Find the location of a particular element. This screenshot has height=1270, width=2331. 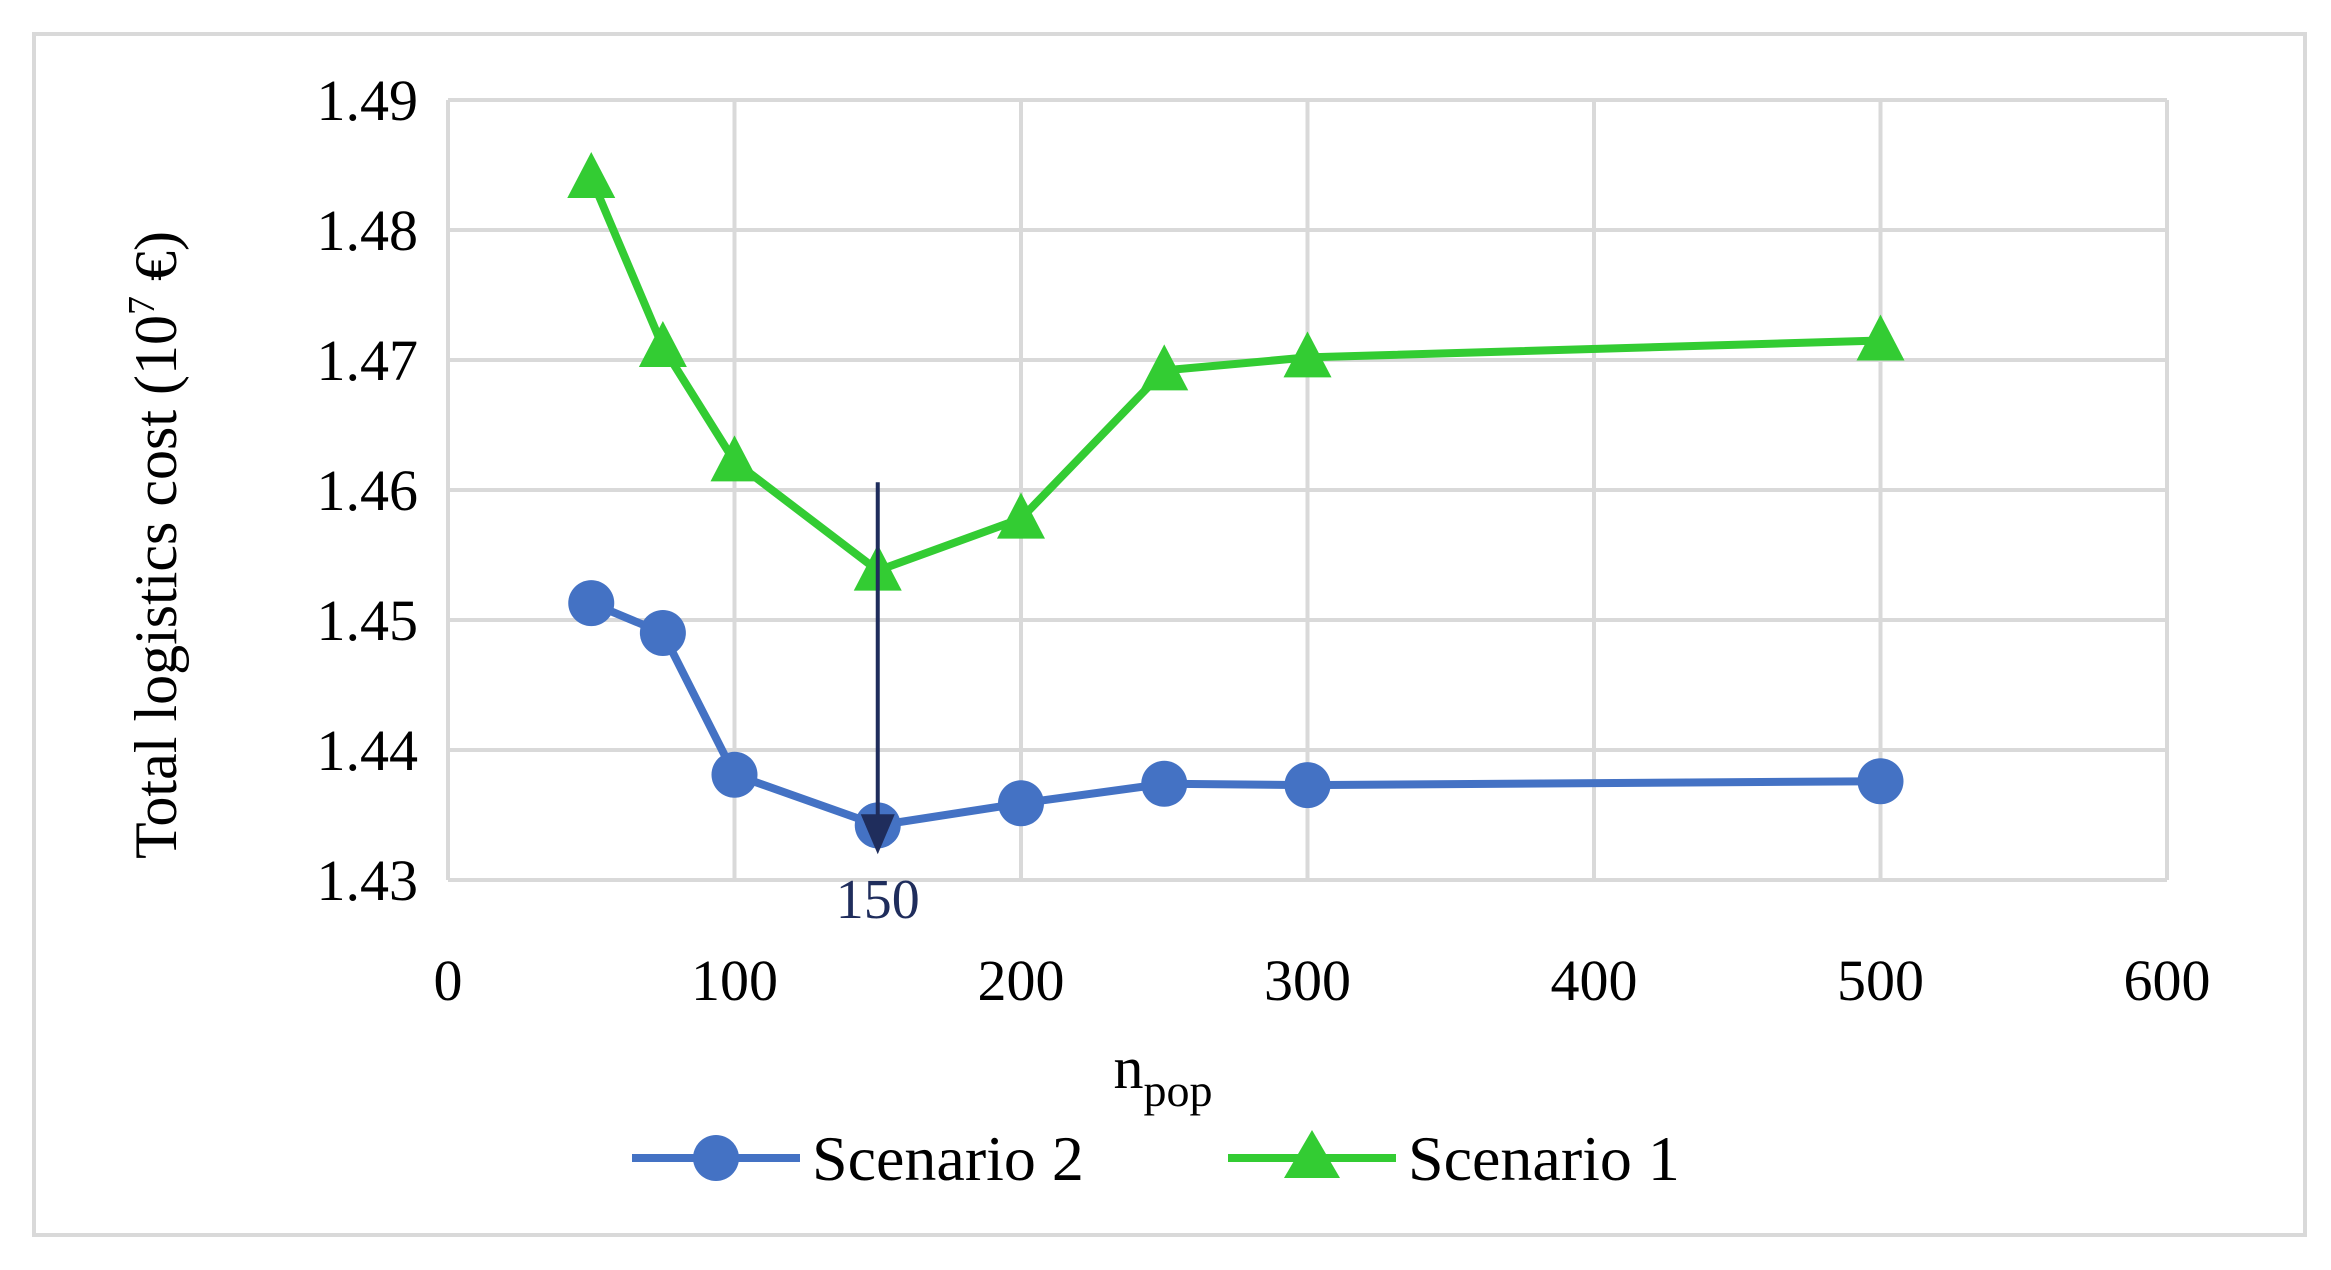

x-tick-label: 400 is located at coordinates (1594, 980).